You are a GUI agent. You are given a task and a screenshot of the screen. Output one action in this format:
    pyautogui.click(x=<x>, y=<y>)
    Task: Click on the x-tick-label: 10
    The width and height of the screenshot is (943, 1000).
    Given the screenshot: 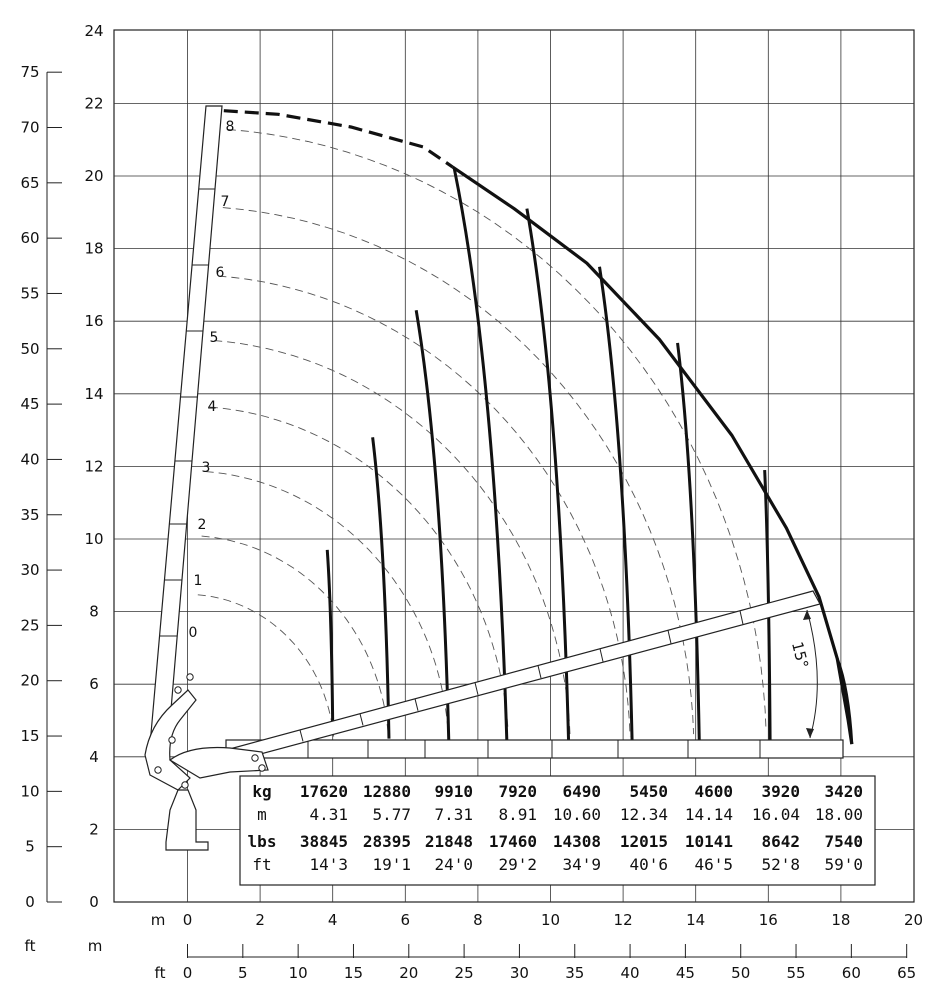 What is the action you would take?
    pyautogui.click(x=550, y=920)
    